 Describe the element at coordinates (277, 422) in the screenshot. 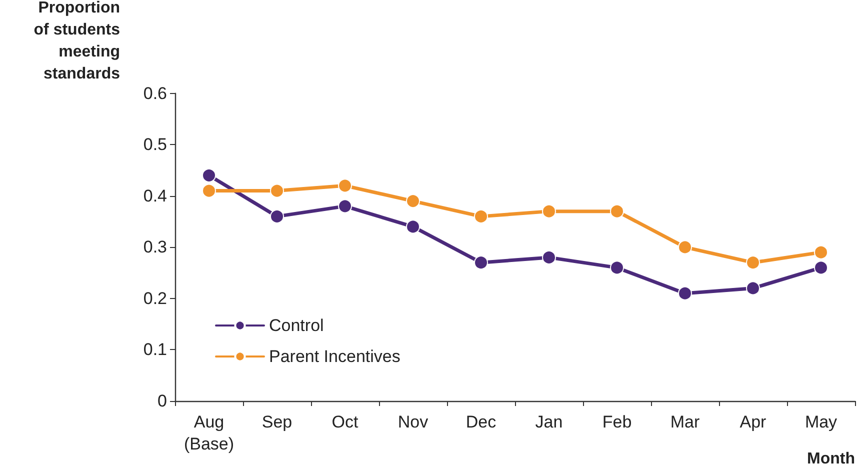

I see `x-tick-label: Sep` at that location.